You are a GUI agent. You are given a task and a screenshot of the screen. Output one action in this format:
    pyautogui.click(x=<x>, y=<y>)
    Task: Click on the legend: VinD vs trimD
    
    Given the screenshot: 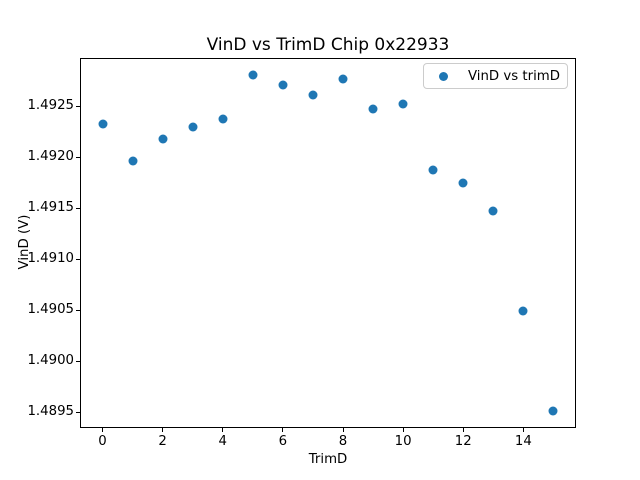 What is the action you would take?
    pyautogui.click(x=495, y=76)
    